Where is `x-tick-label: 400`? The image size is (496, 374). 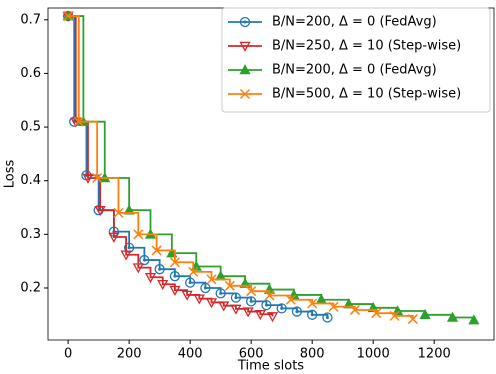
x-tick-label: 400 is located at coordinates (190, 354).